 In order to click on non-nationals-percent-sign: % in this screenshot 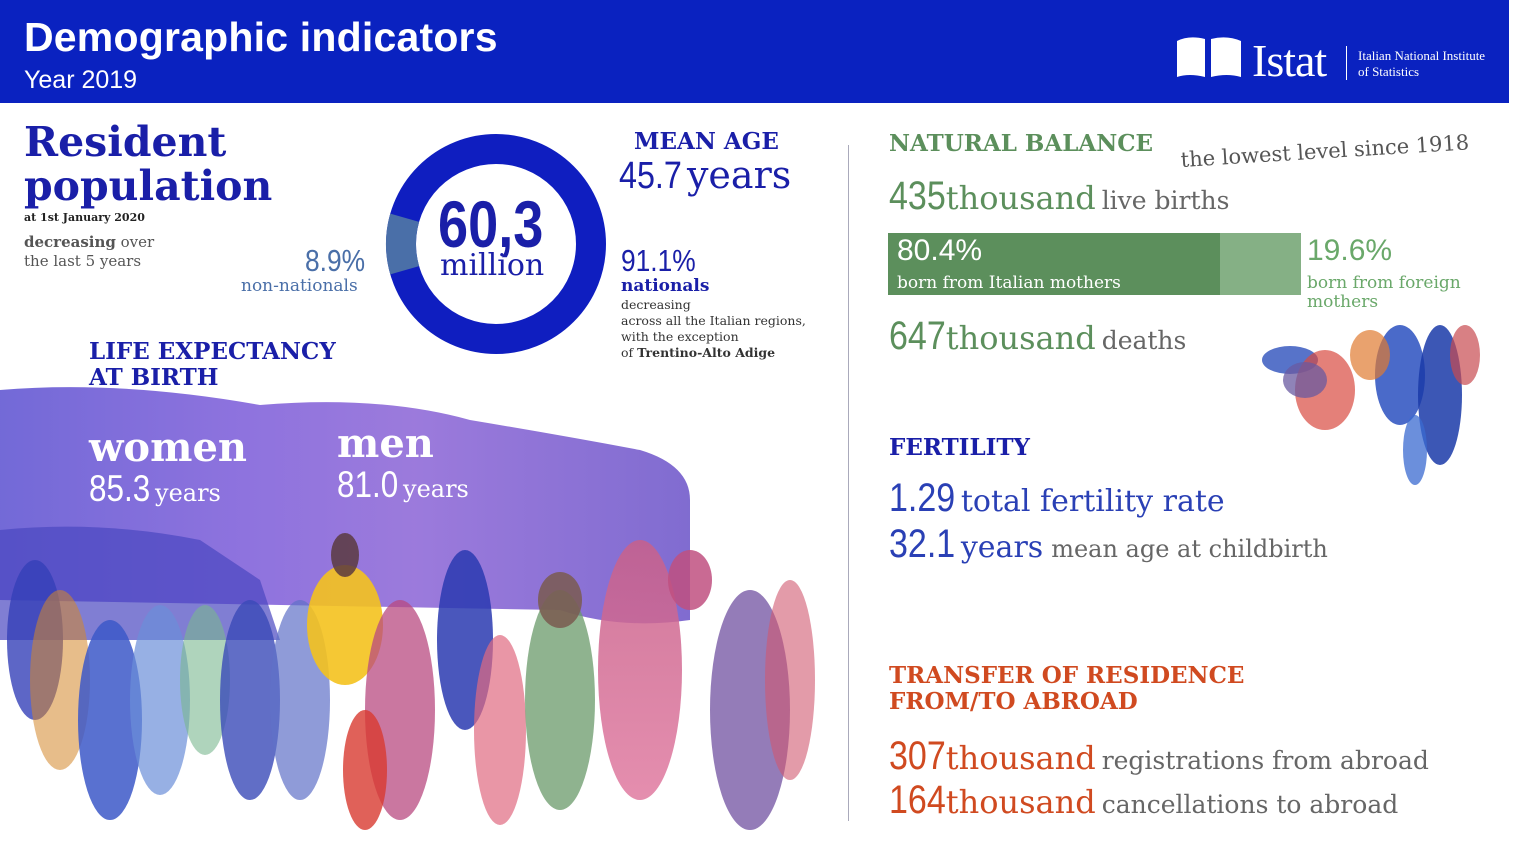, I will do `click(353, 260)`.